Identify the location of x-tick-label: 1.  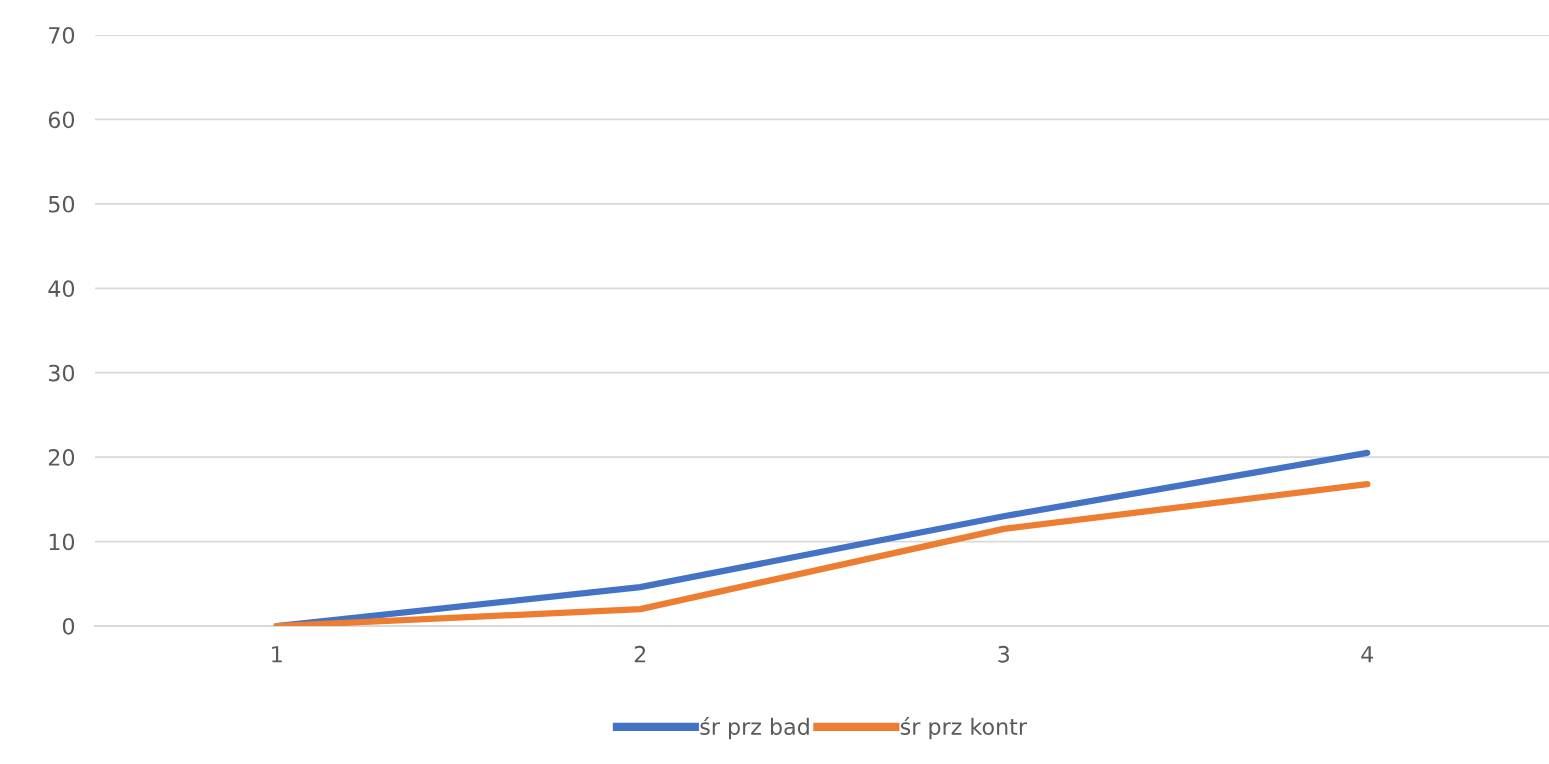
(277, 654).